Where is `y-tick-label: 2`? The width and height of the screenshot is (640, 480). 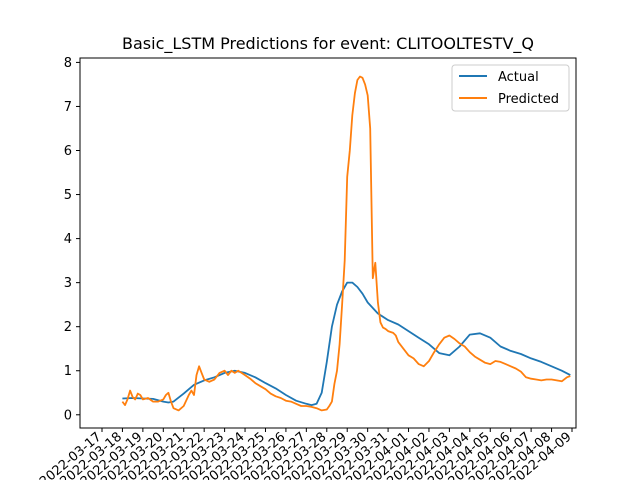
y-tick-label: 2 is located at coordinates (68, 327).